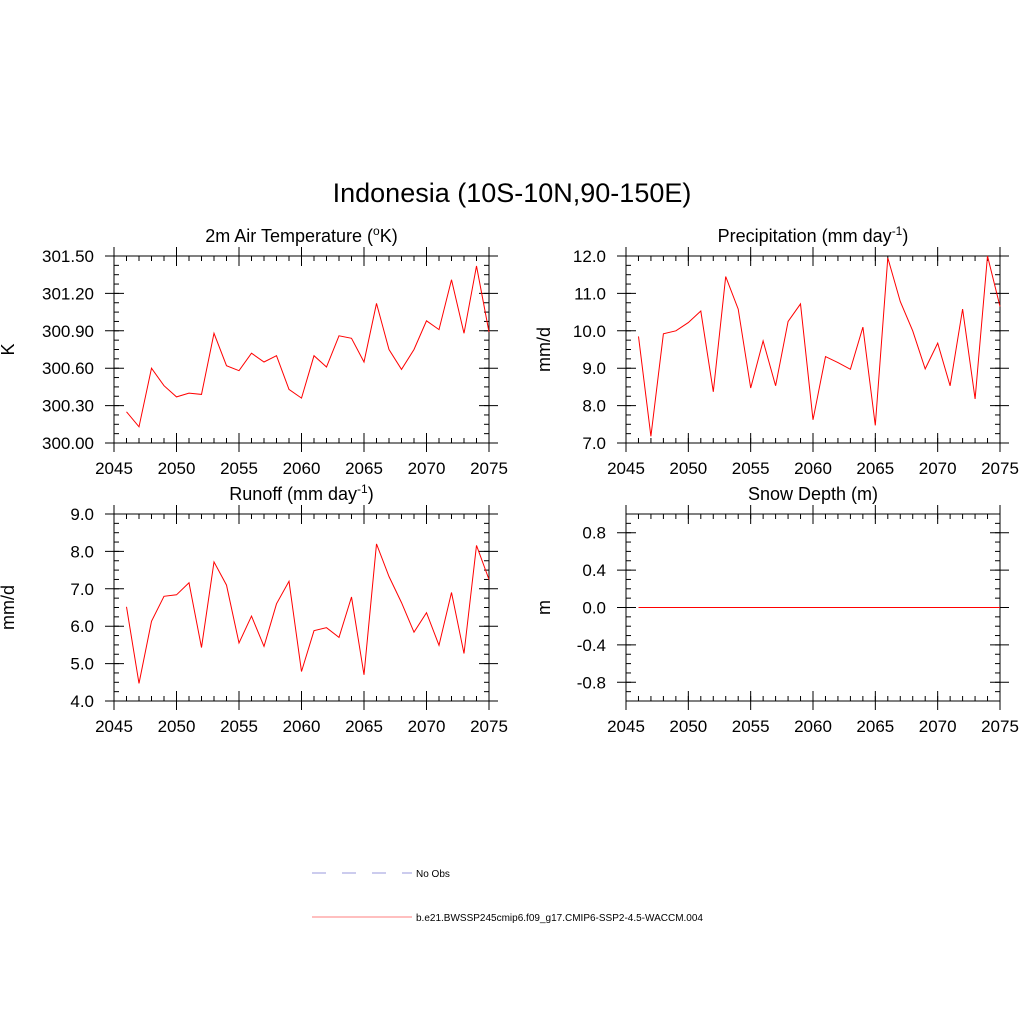 The width and height of the screenshot is (1024, 1029). I want to click on panel-title-text: 2m Air Temperature (, so click(289, 236).